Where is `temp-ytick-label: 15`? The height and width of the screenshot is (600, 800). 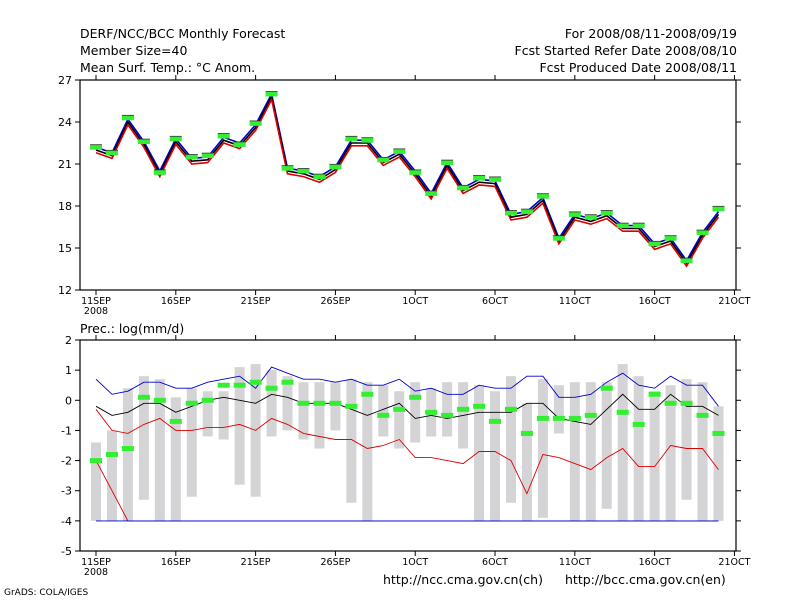 temp-ytick-label: 15 is located at coordinates (65, 248).